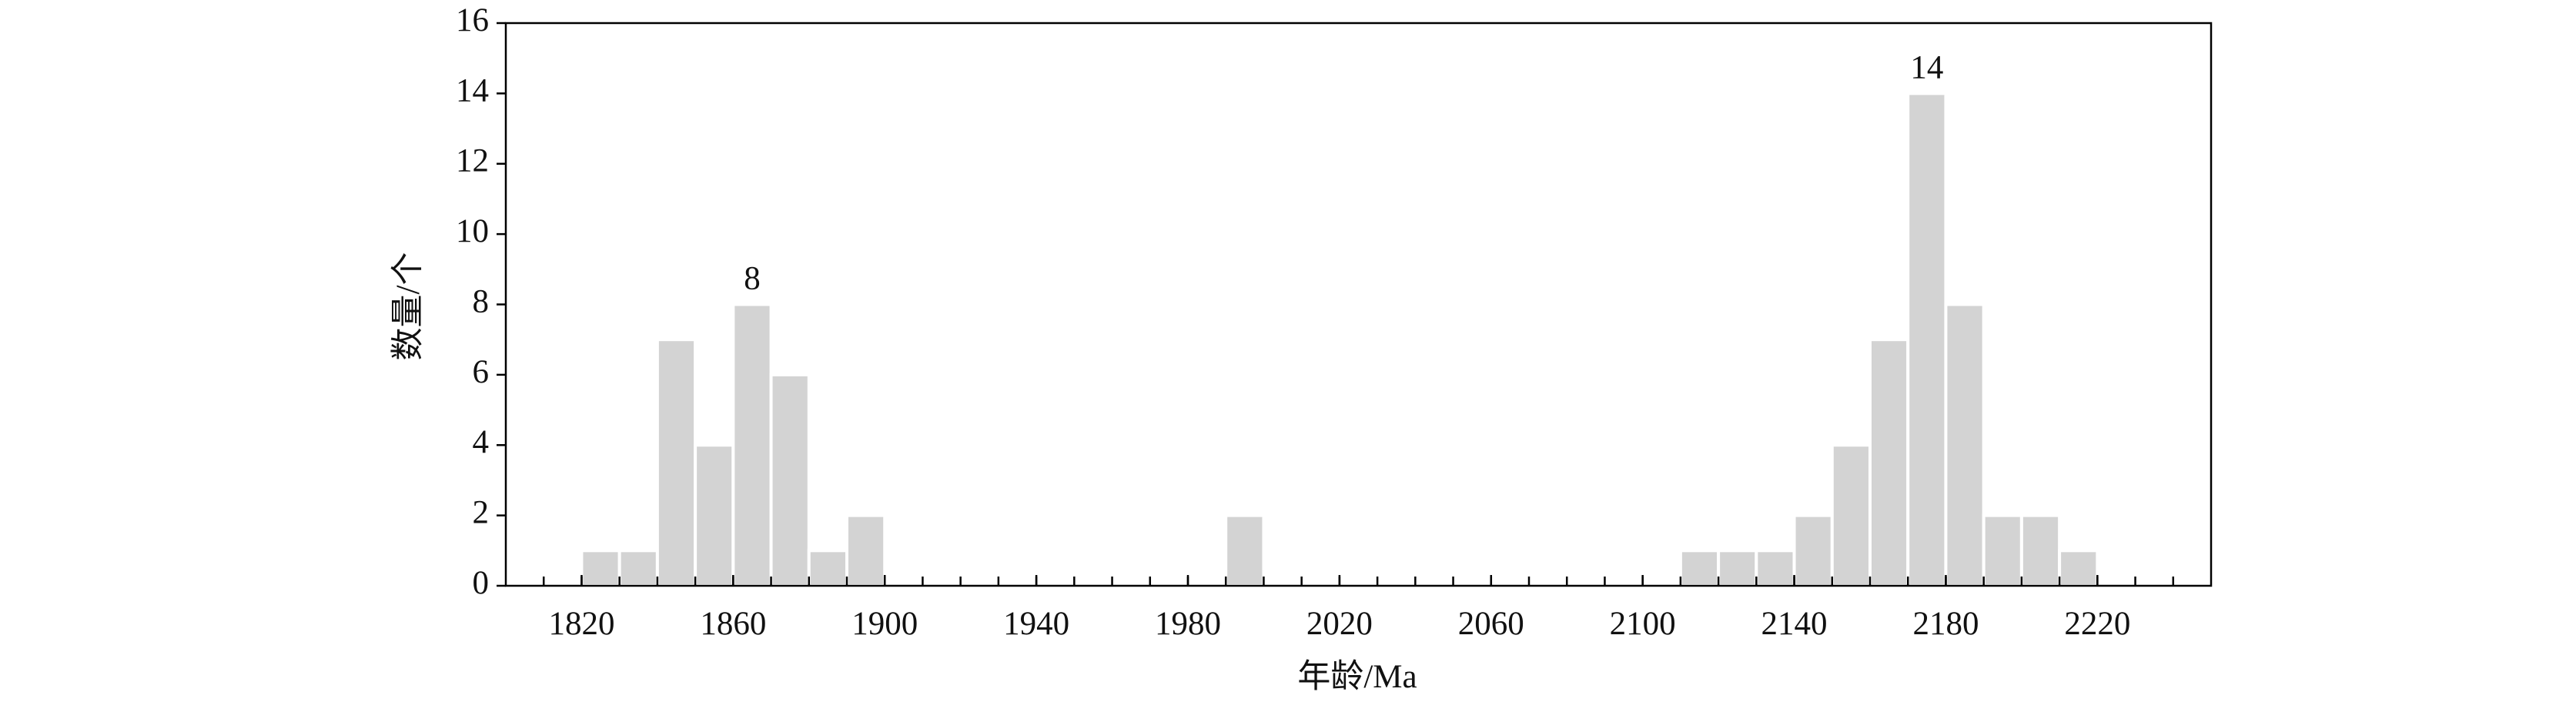 This screenshot has height=702, width=2576. Describe the element at coordinates (1643, 624) in the screenshot. I see `x-tick-label: 2100` at that location.